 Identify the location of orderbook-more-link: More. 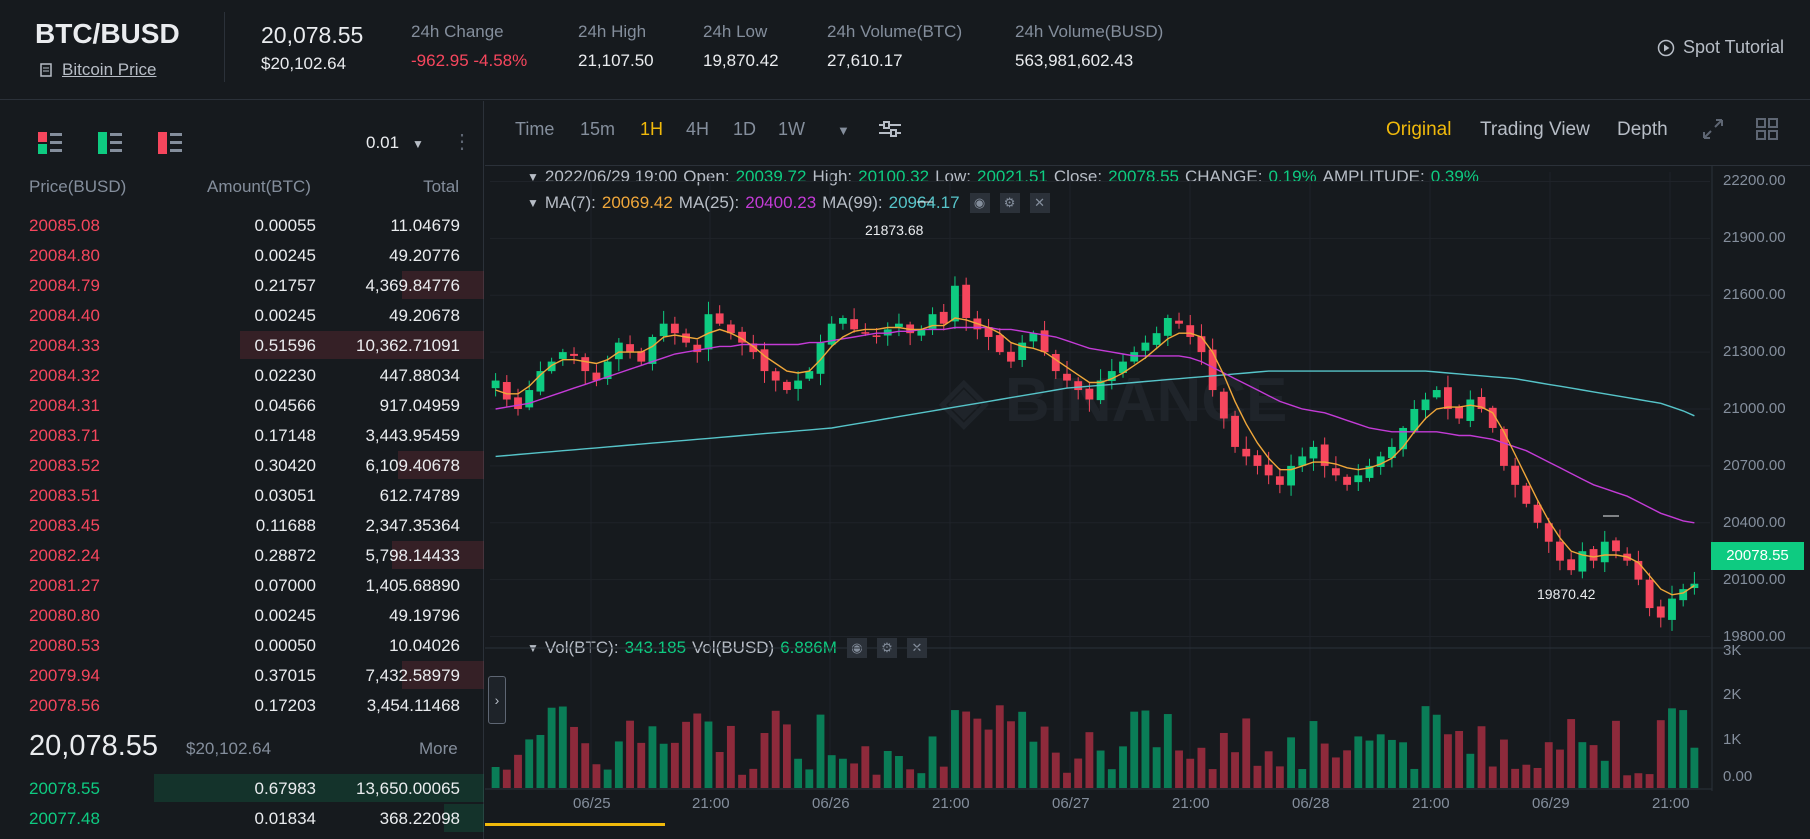
(438, 748).